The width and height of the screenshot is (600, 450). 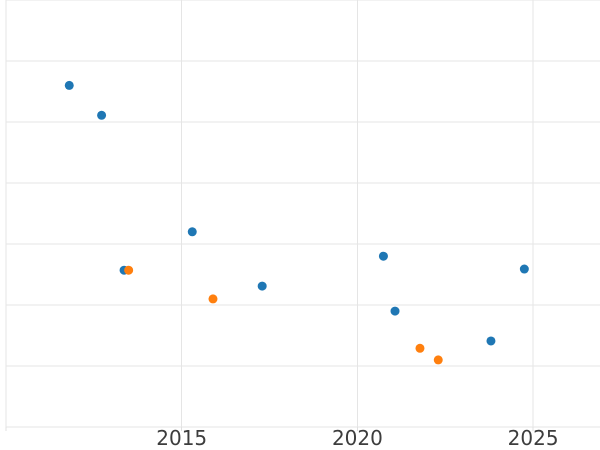 What do you see at coordinates (181, 438) in the screenshot?
I see `x-tick-label: 2015` at bounding box center [181, 438].